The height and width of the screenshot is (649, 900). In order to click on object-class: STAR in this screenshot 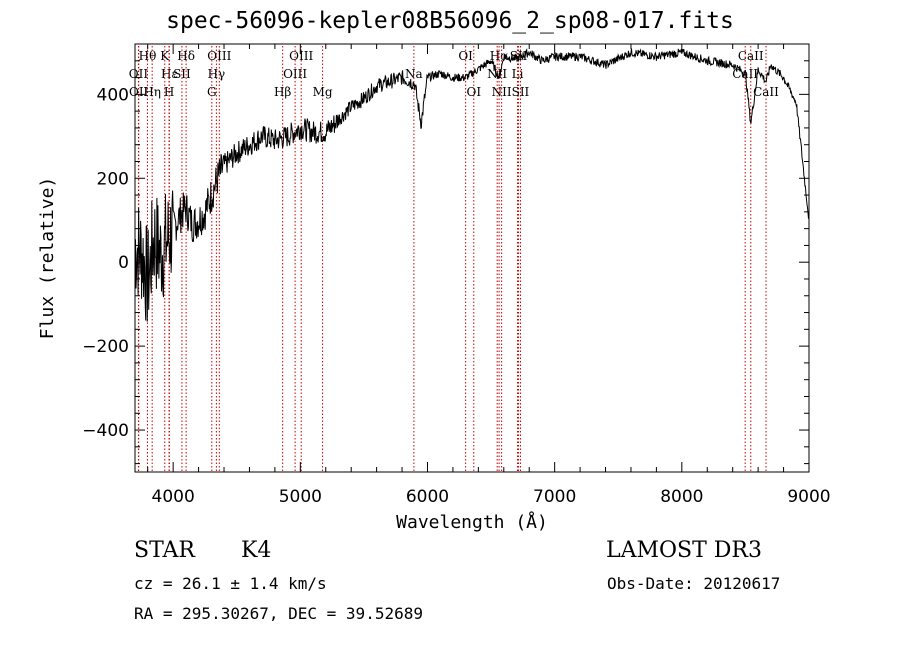, I will do `click(164, 550)`.